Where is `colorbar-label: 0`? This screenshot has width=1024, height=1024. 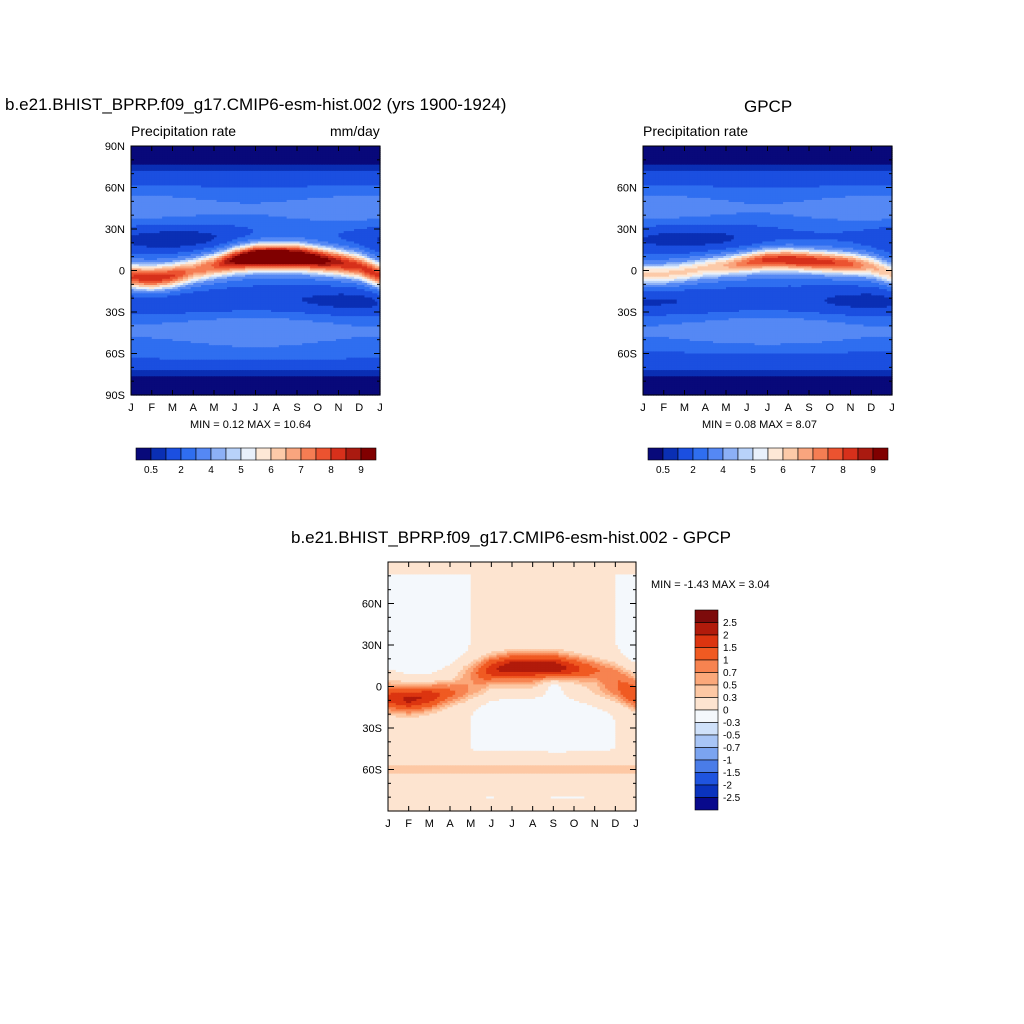
colorbar-label: 0 is located at coordinates (726, 711).